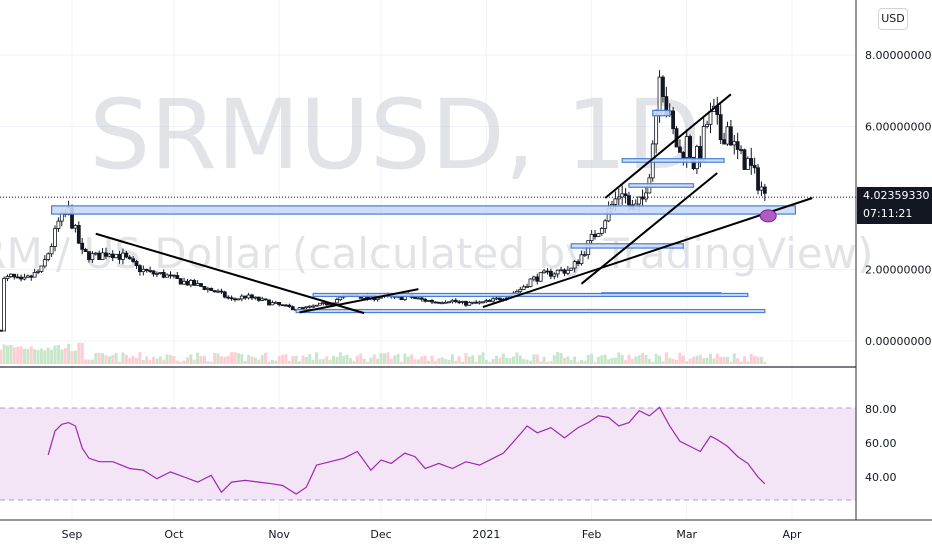 This screenshot has height=554, width=932. Describe the element at coordinates (424, 210) in the screenshot. I see `resistance-zone` at that location.